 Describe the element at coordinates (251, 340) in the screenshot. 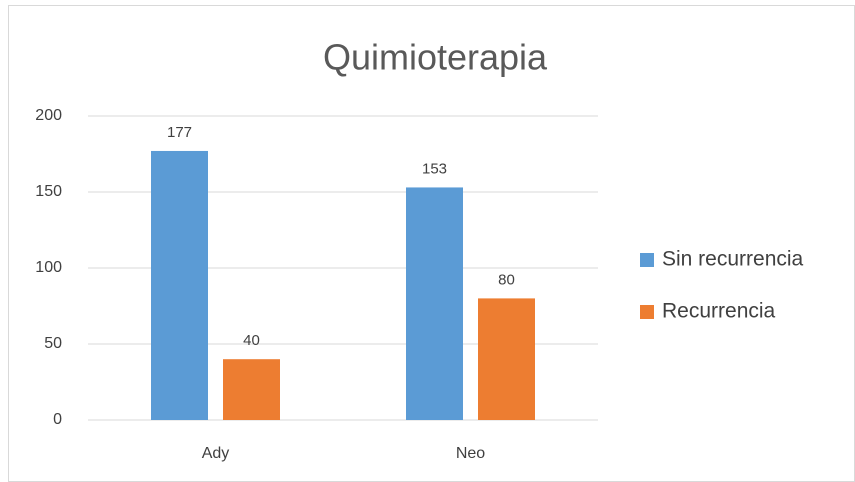

I see `data-label: 40` at that location.